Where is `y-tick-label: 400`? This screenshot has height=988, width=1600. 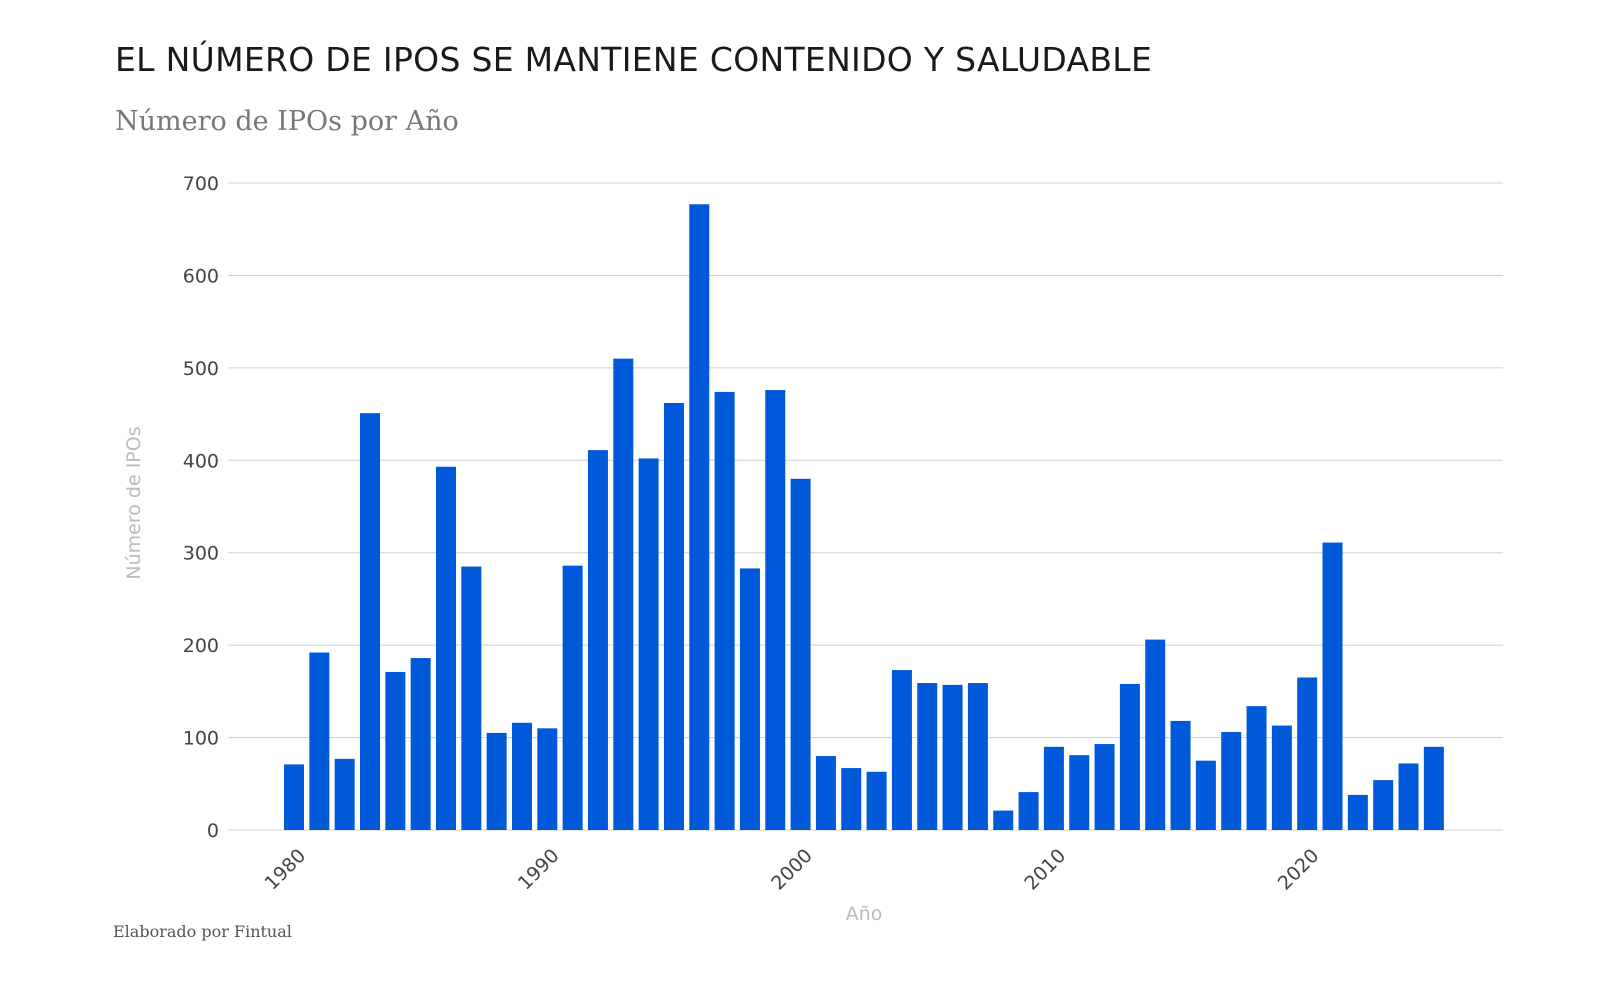 y-tick-label: 400 is located at coordinates (201, 461).